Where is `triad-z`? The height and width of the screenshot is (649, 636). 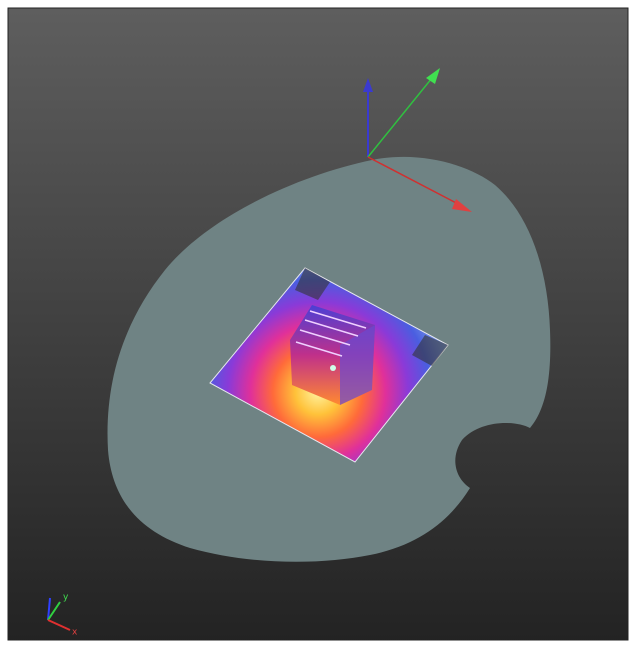
triad-z is located at coordinates (49, 609).